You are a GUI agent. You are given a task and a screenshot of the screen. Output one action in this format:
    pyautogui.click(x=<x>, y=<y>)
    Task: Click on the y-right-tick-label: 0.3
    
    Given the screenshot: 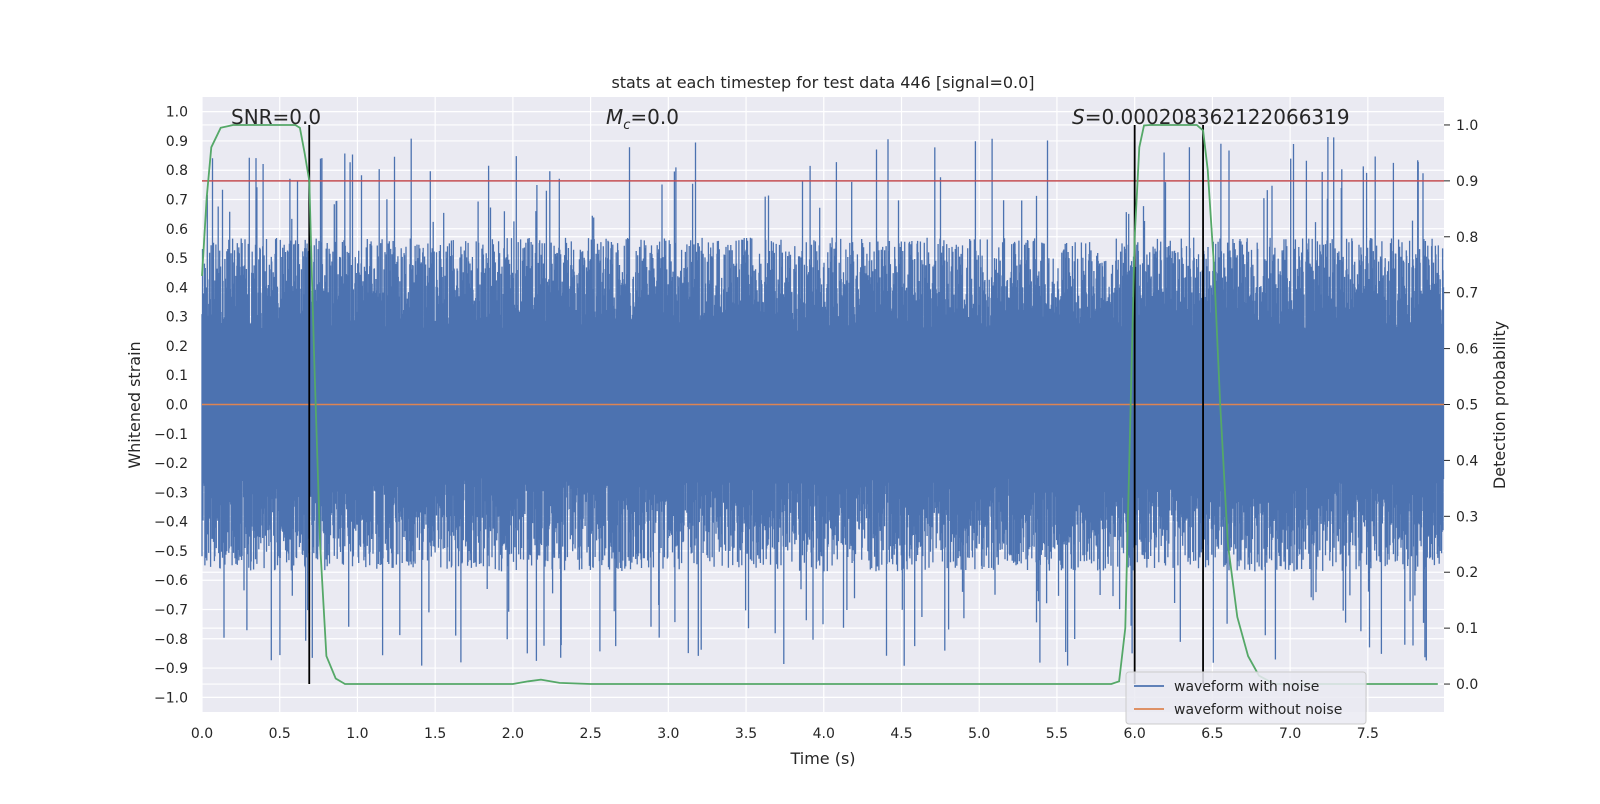 What is the action you would take?
    pyautogui.click(x=1467, y=517)
    